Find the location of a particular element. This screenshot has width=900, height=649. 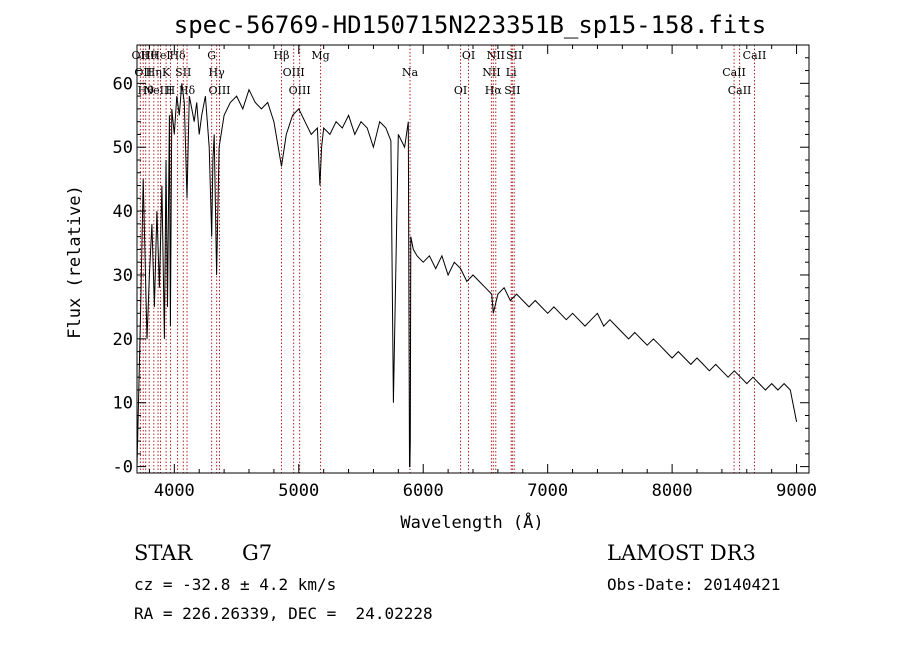

marker-label: Mg is located at coordinates (320, 55).